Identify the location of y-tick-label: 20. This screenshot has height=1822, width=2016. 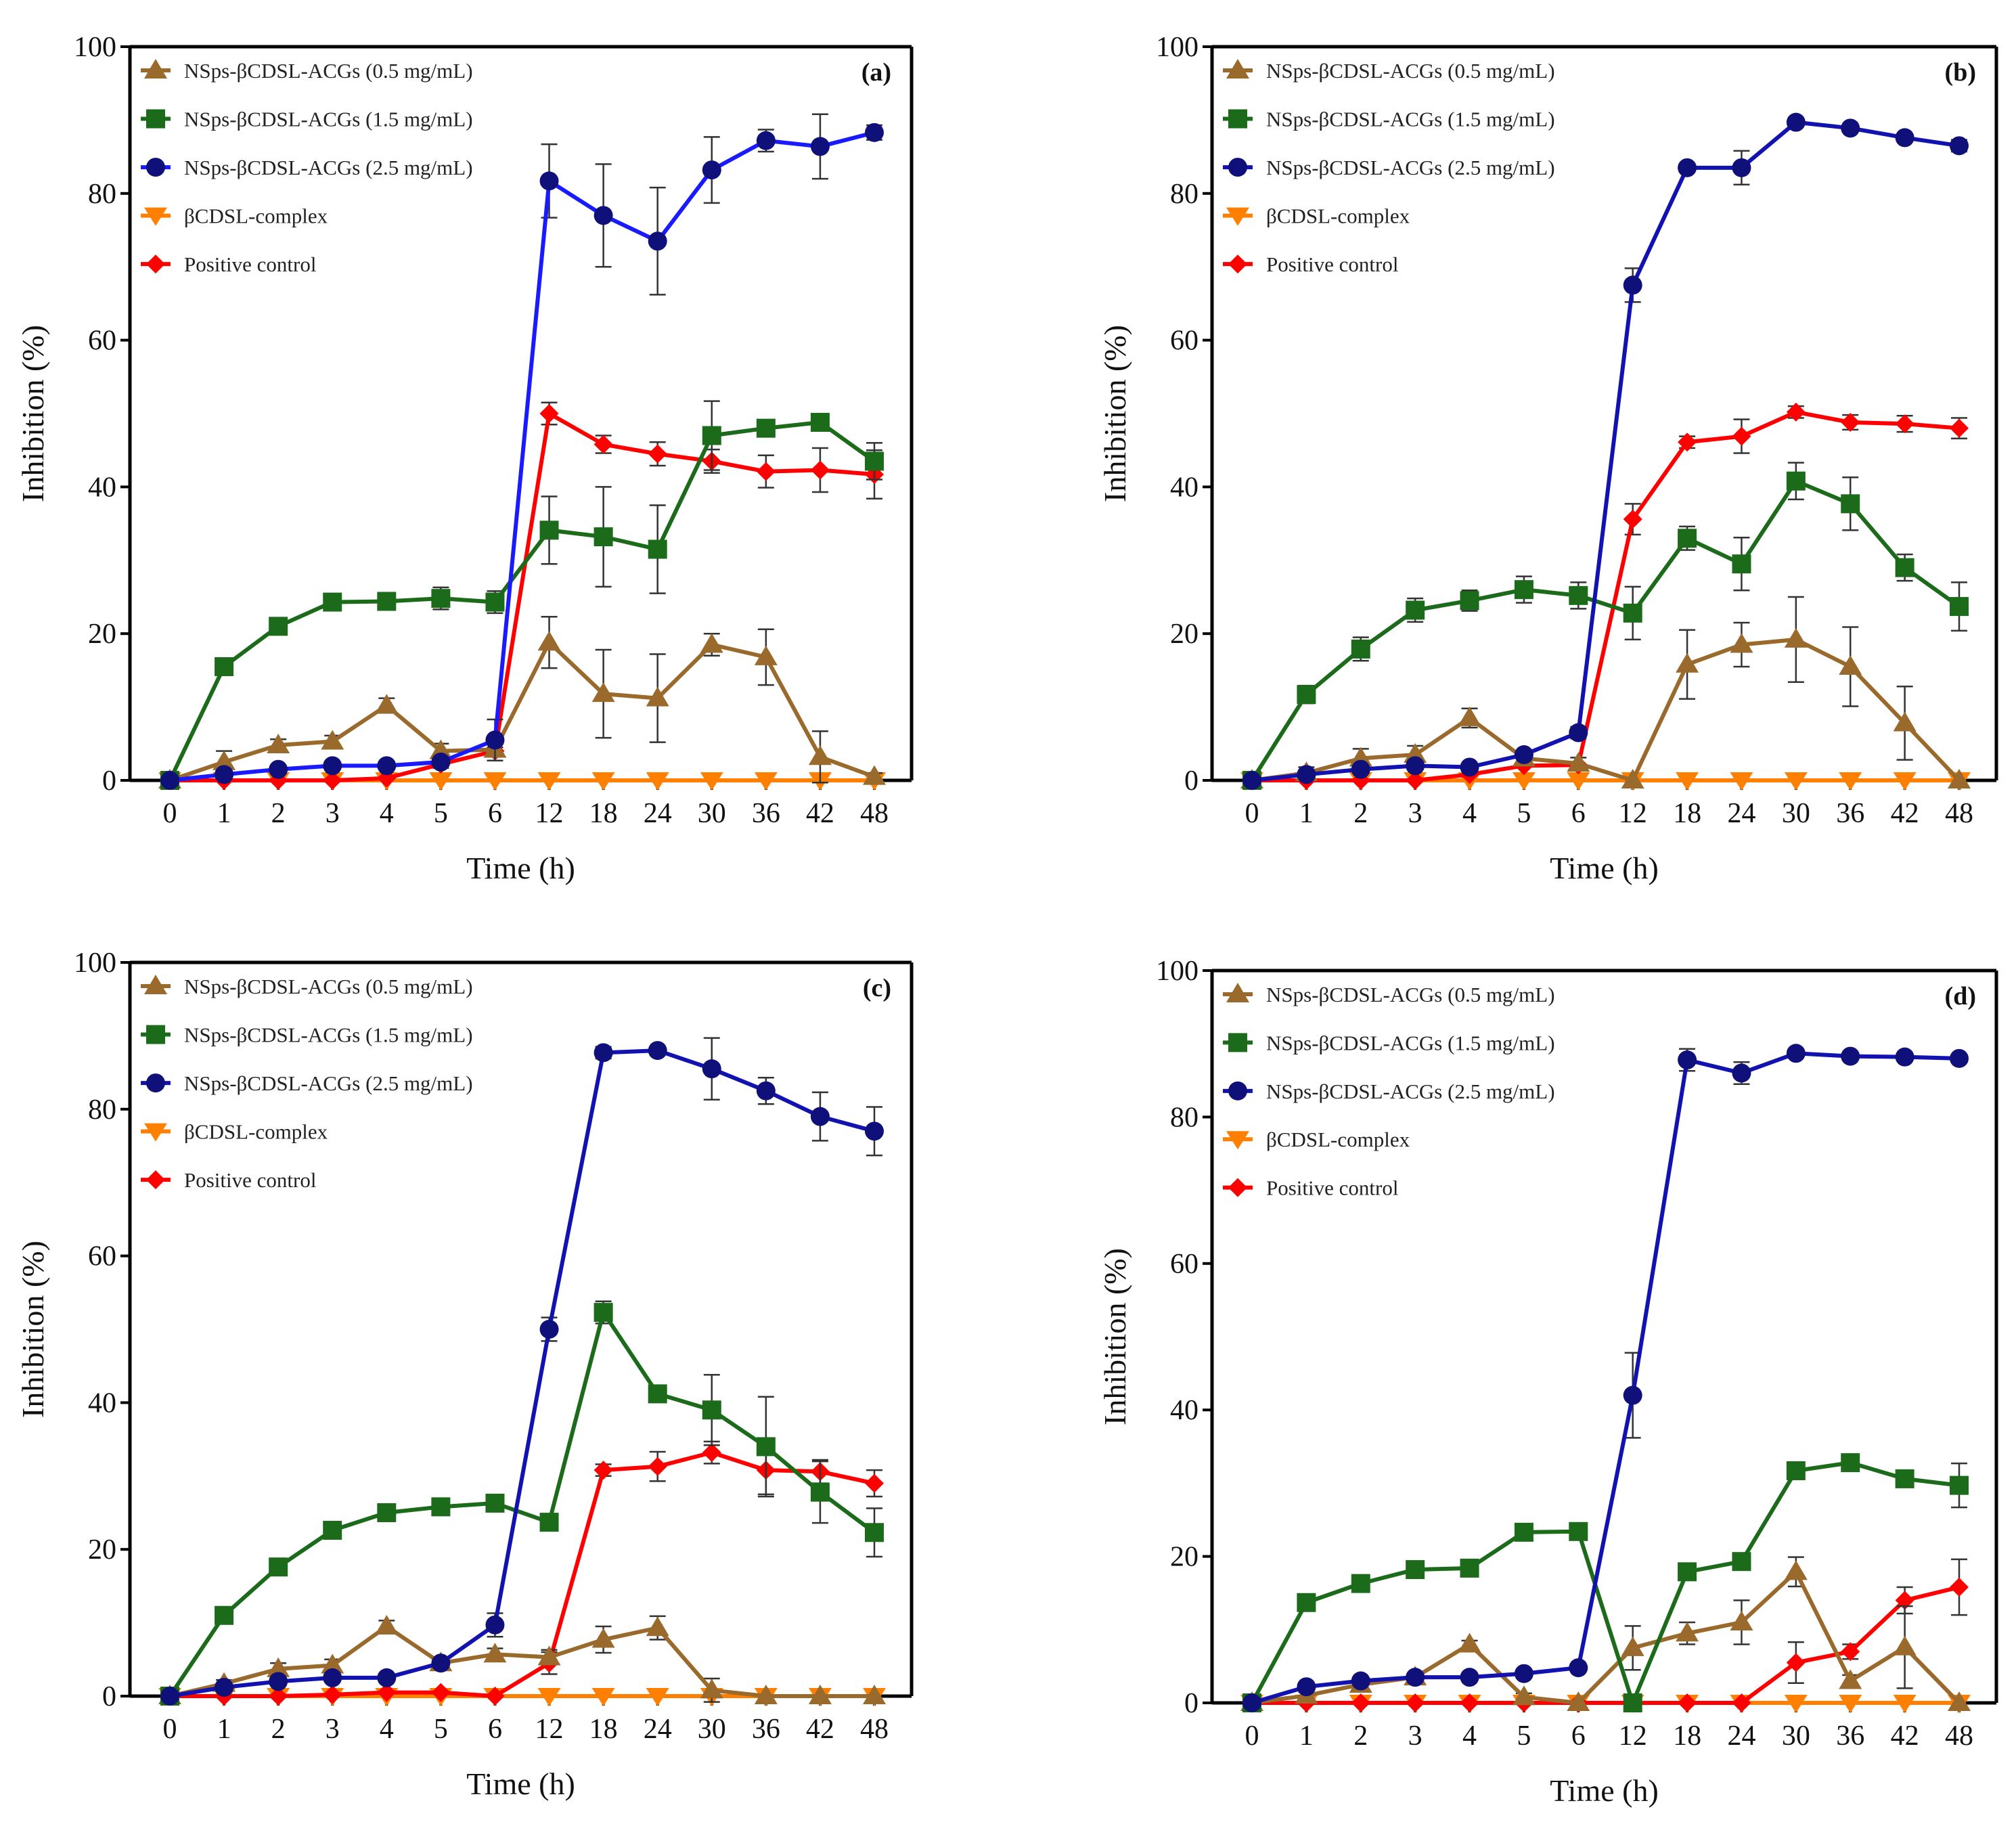
(1184, 634).